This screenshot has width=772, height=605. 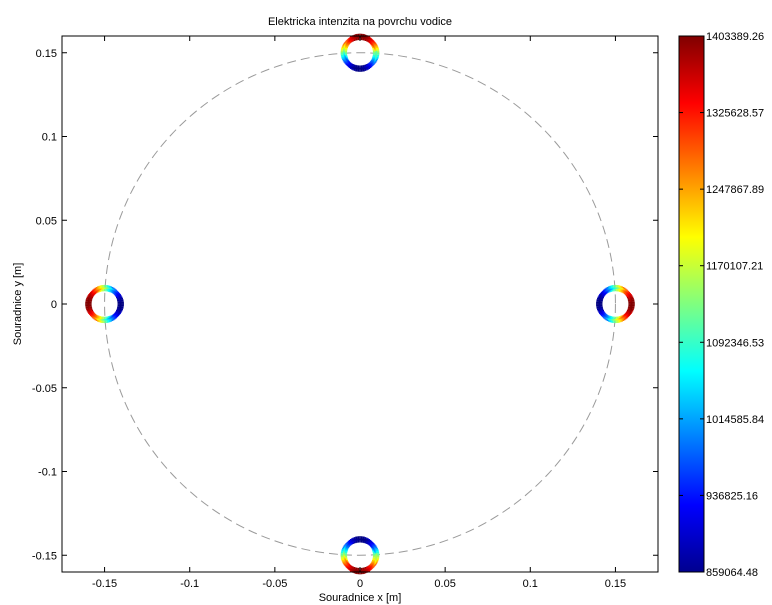 What do you see at coordinates (444, 584) in the screenshot?
I see `x-tick-label: 0.05` at bounding box center [444, 584].